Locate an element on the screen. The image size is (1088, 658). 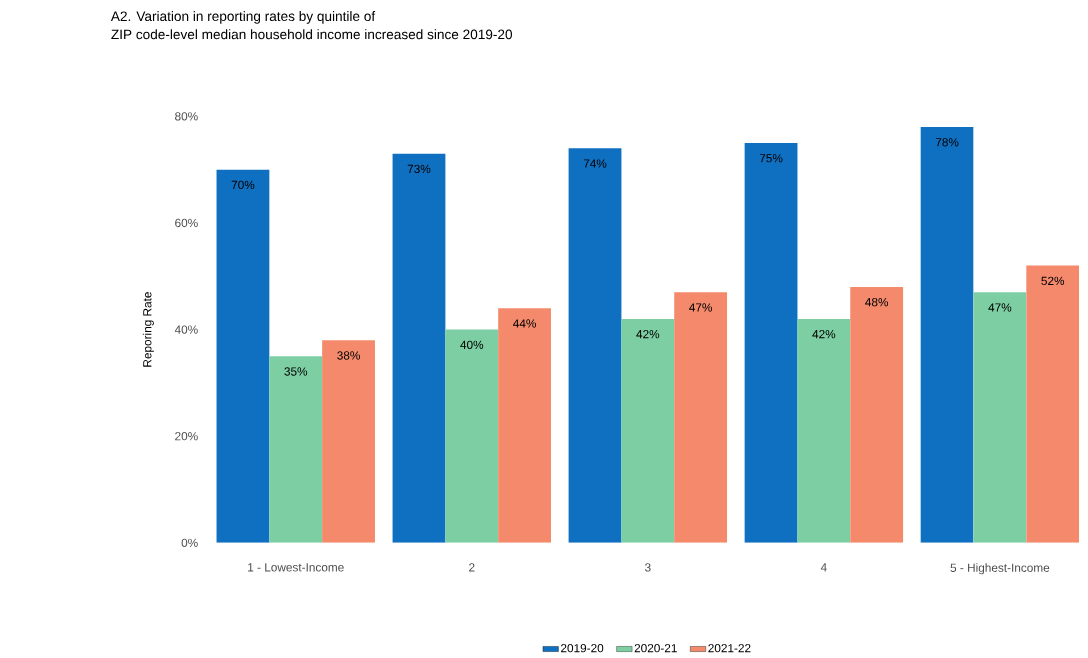
data-label: 52% is located at coordinates (1053, 281).